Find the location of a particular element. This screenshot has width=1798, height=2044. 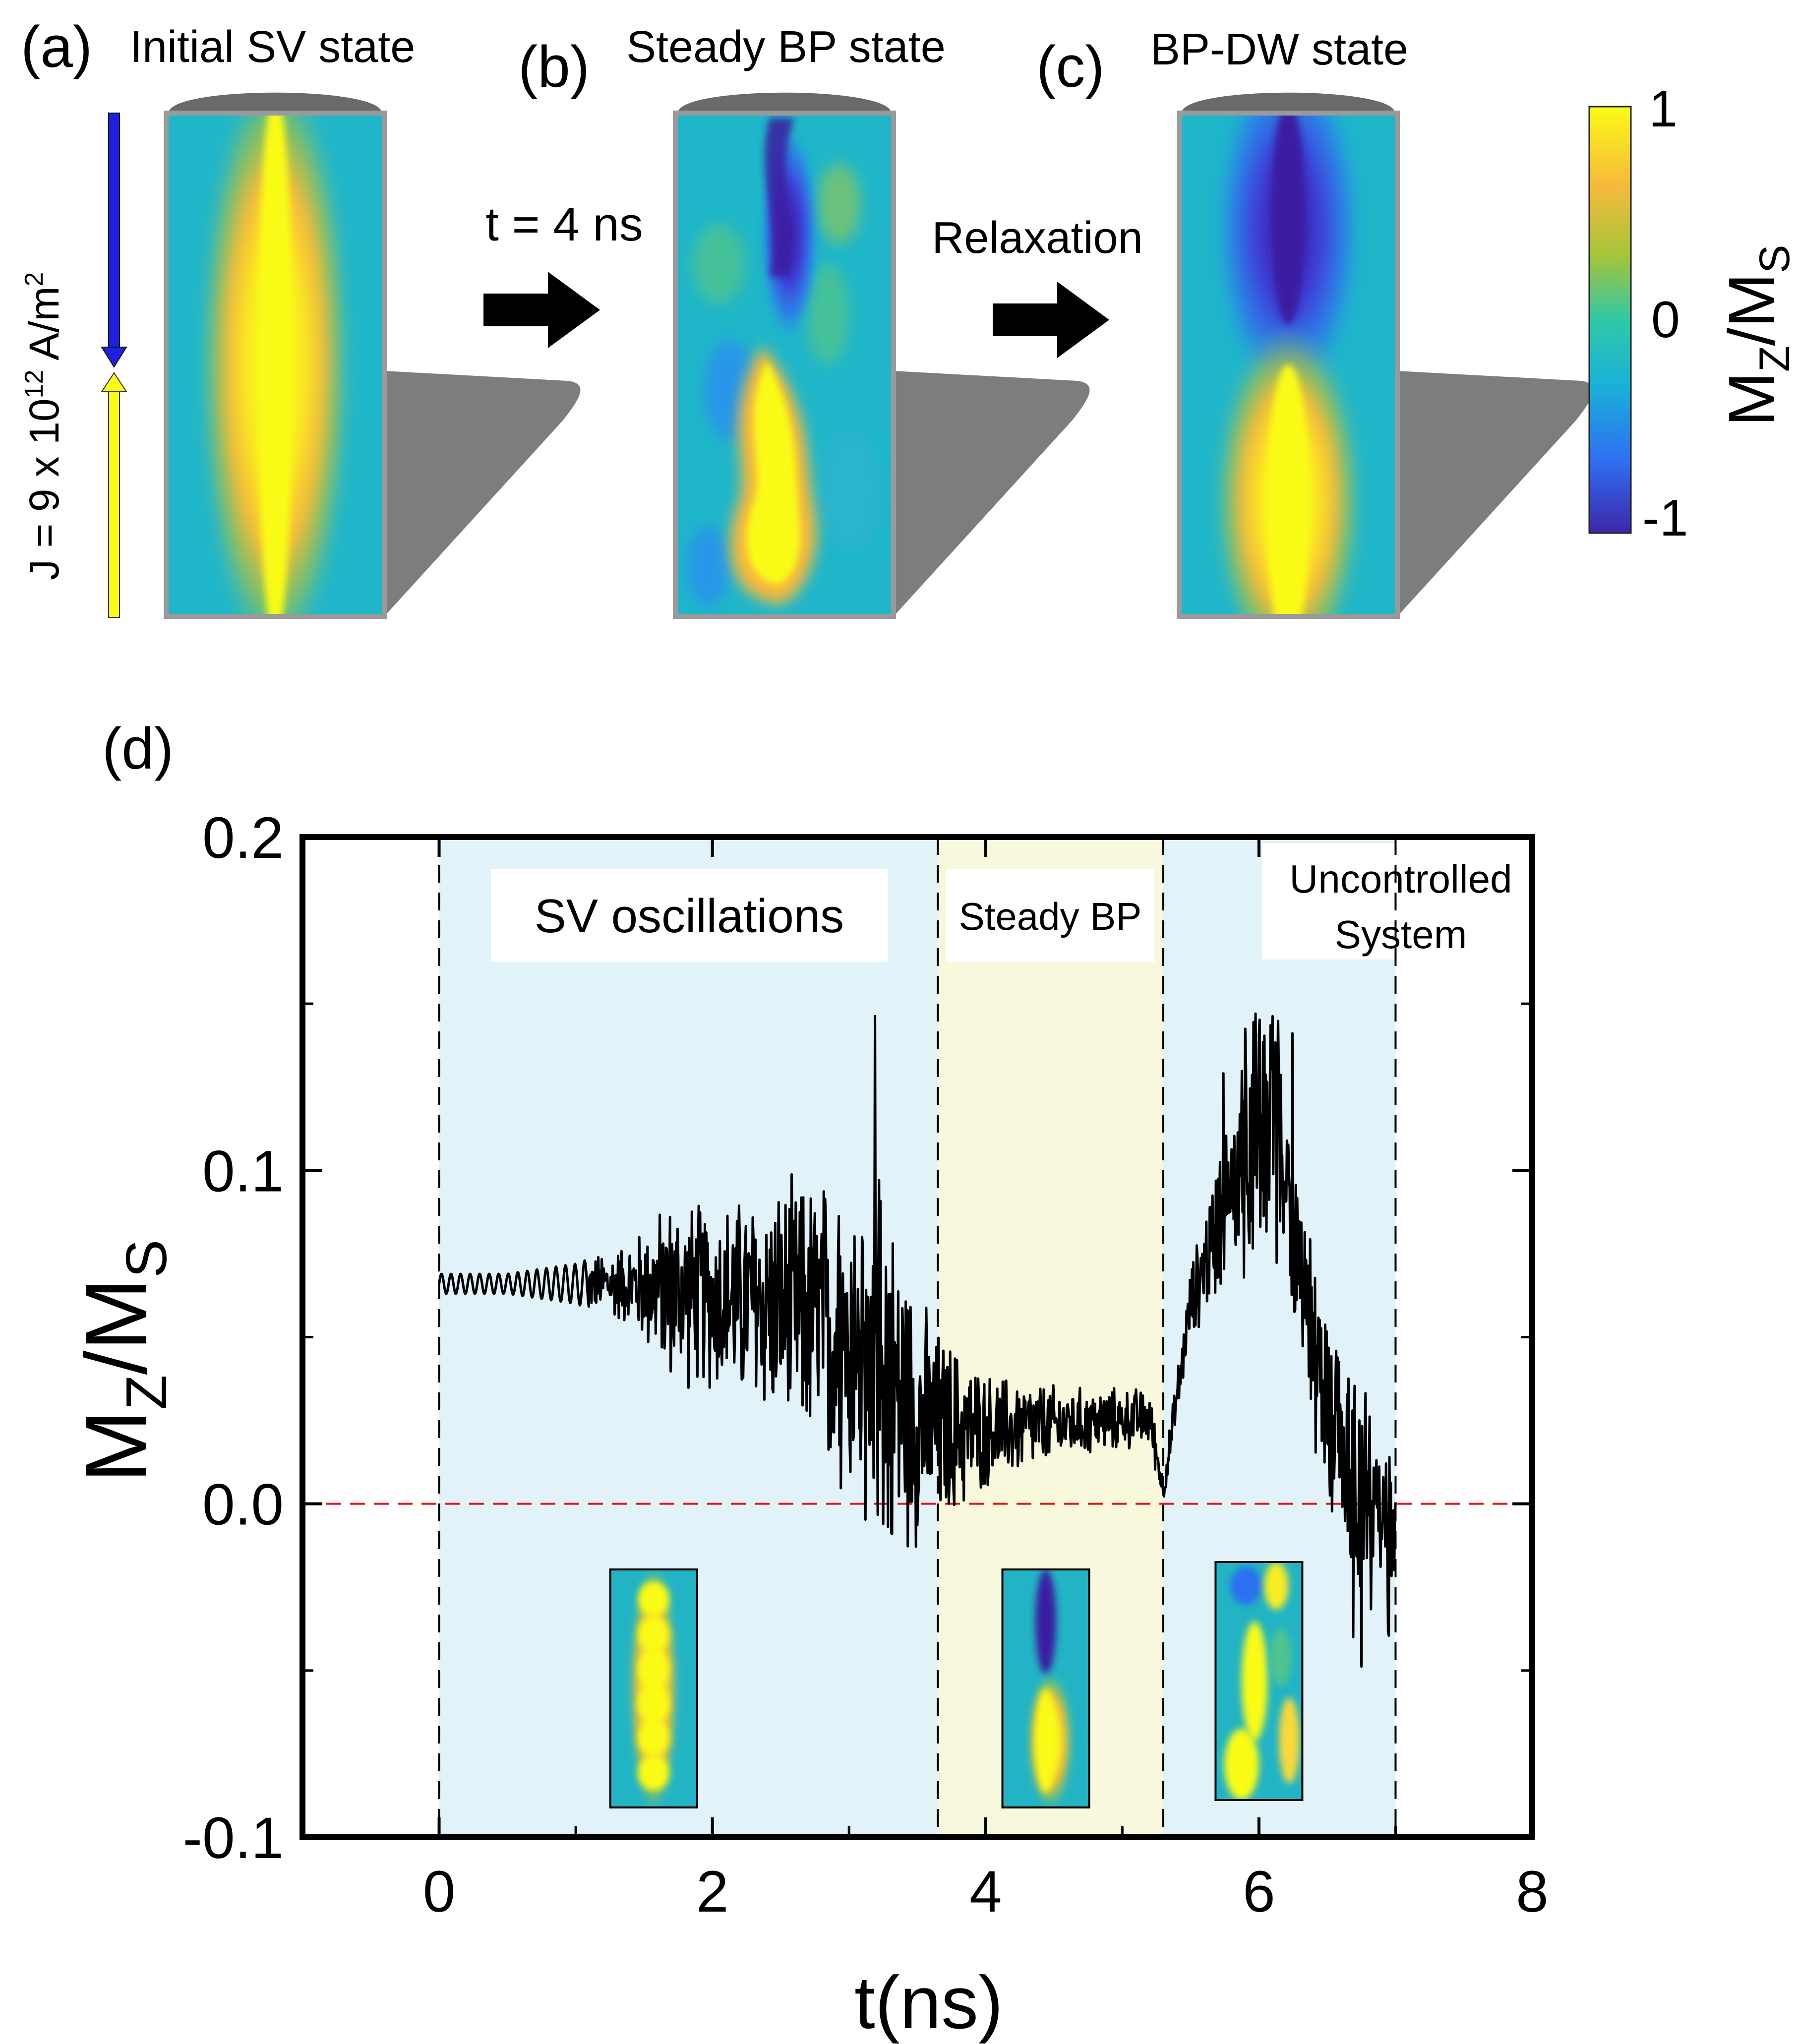

y-axis-label-main: M is located at coordinates (116, 1446).